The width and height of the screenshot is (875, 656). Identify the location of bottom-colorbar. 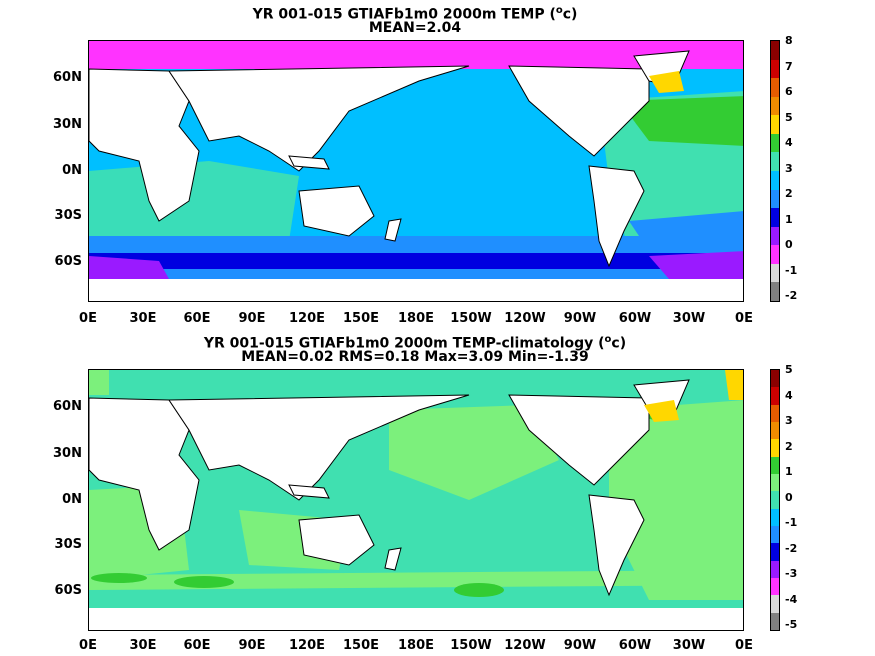
(775, 500).